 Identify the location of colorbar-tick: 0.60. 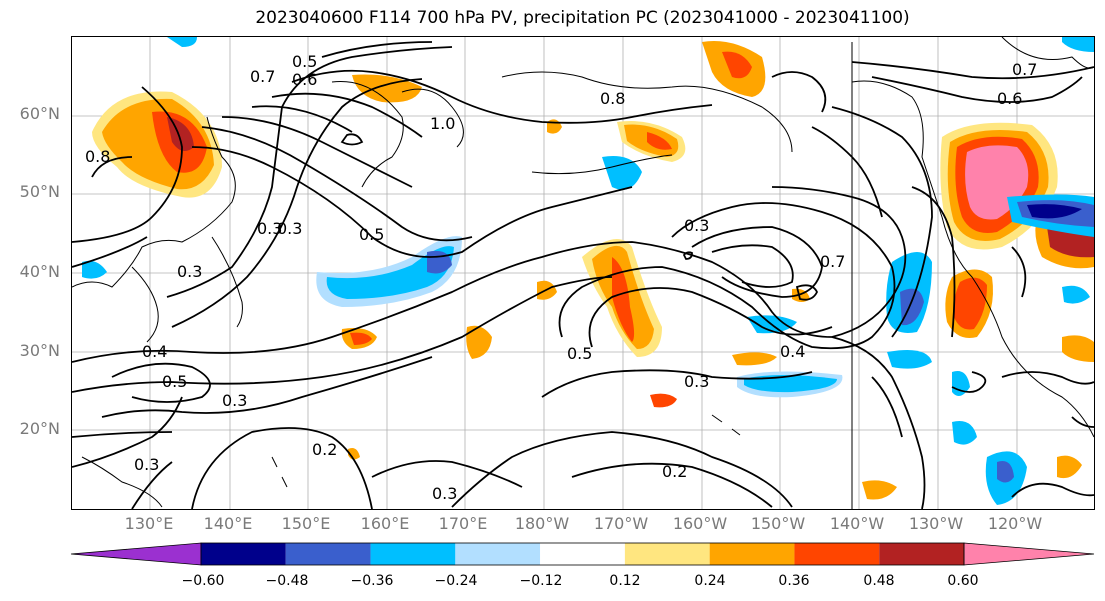
(963, 581).